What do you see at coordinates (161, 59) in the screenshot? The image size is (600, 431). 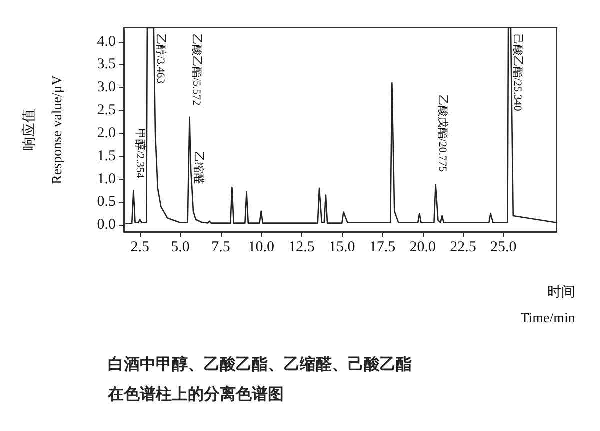 I see `annotation: 乙醇/3.463` at bounding box center [161, 59].